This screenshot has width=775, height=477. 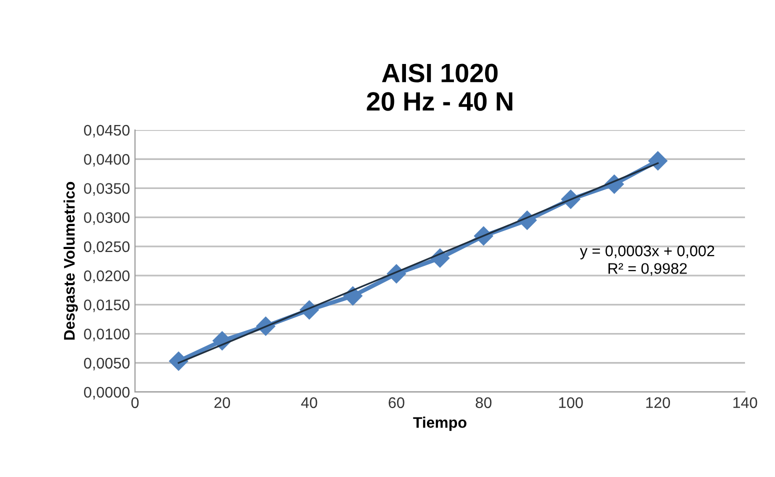 What do you see at coordinates (107, 393) in the screenshot?
I see `y-tick-label: 0,0000` at bounding box center [107, 393].